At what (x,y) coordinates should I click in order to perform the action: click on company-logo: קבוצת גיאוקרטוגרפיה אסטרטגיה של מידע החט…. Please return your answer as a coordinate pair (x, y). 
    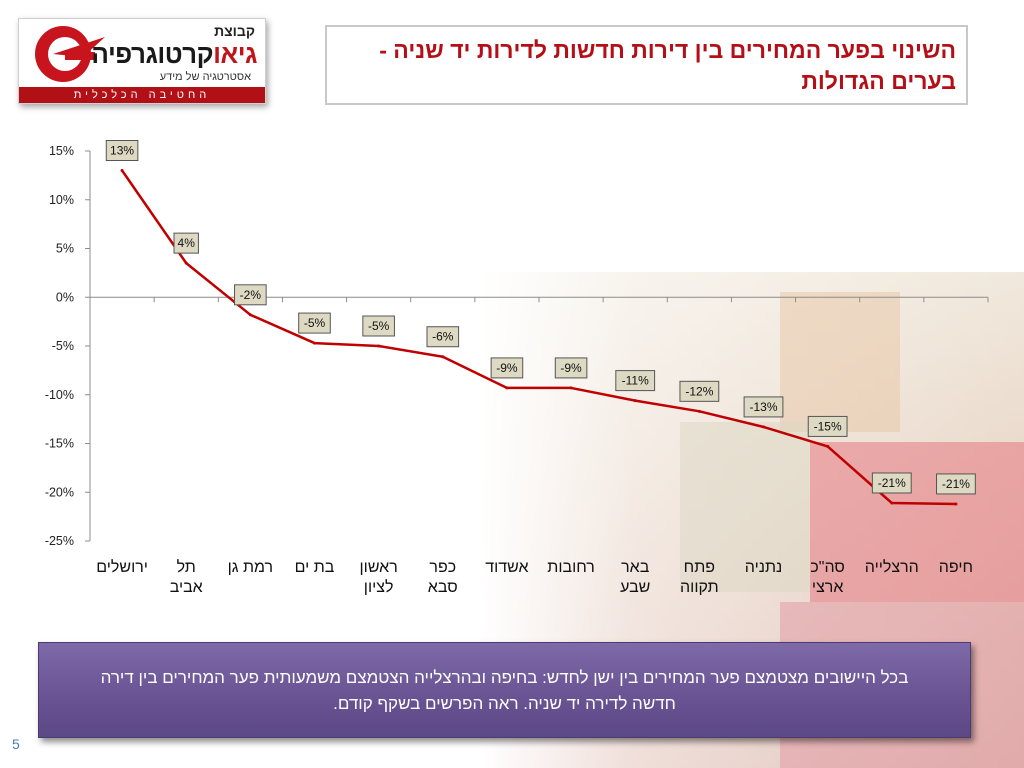
    Looking at the image, I should click on (142, 61).